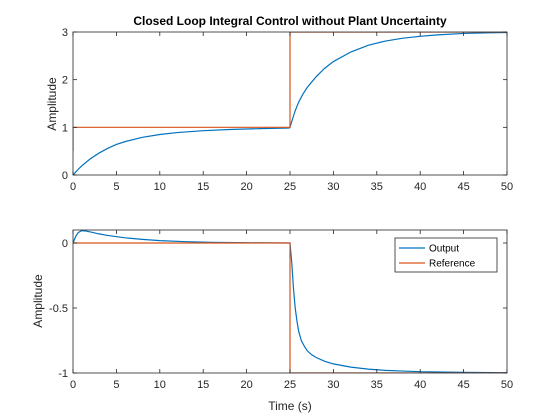 This screenshot has width=560, height=420. What do you see at coordinates (65, 244) in the screenshot?
I see `bottom-y-tick-label: 0` at bounding box center [65, 244].